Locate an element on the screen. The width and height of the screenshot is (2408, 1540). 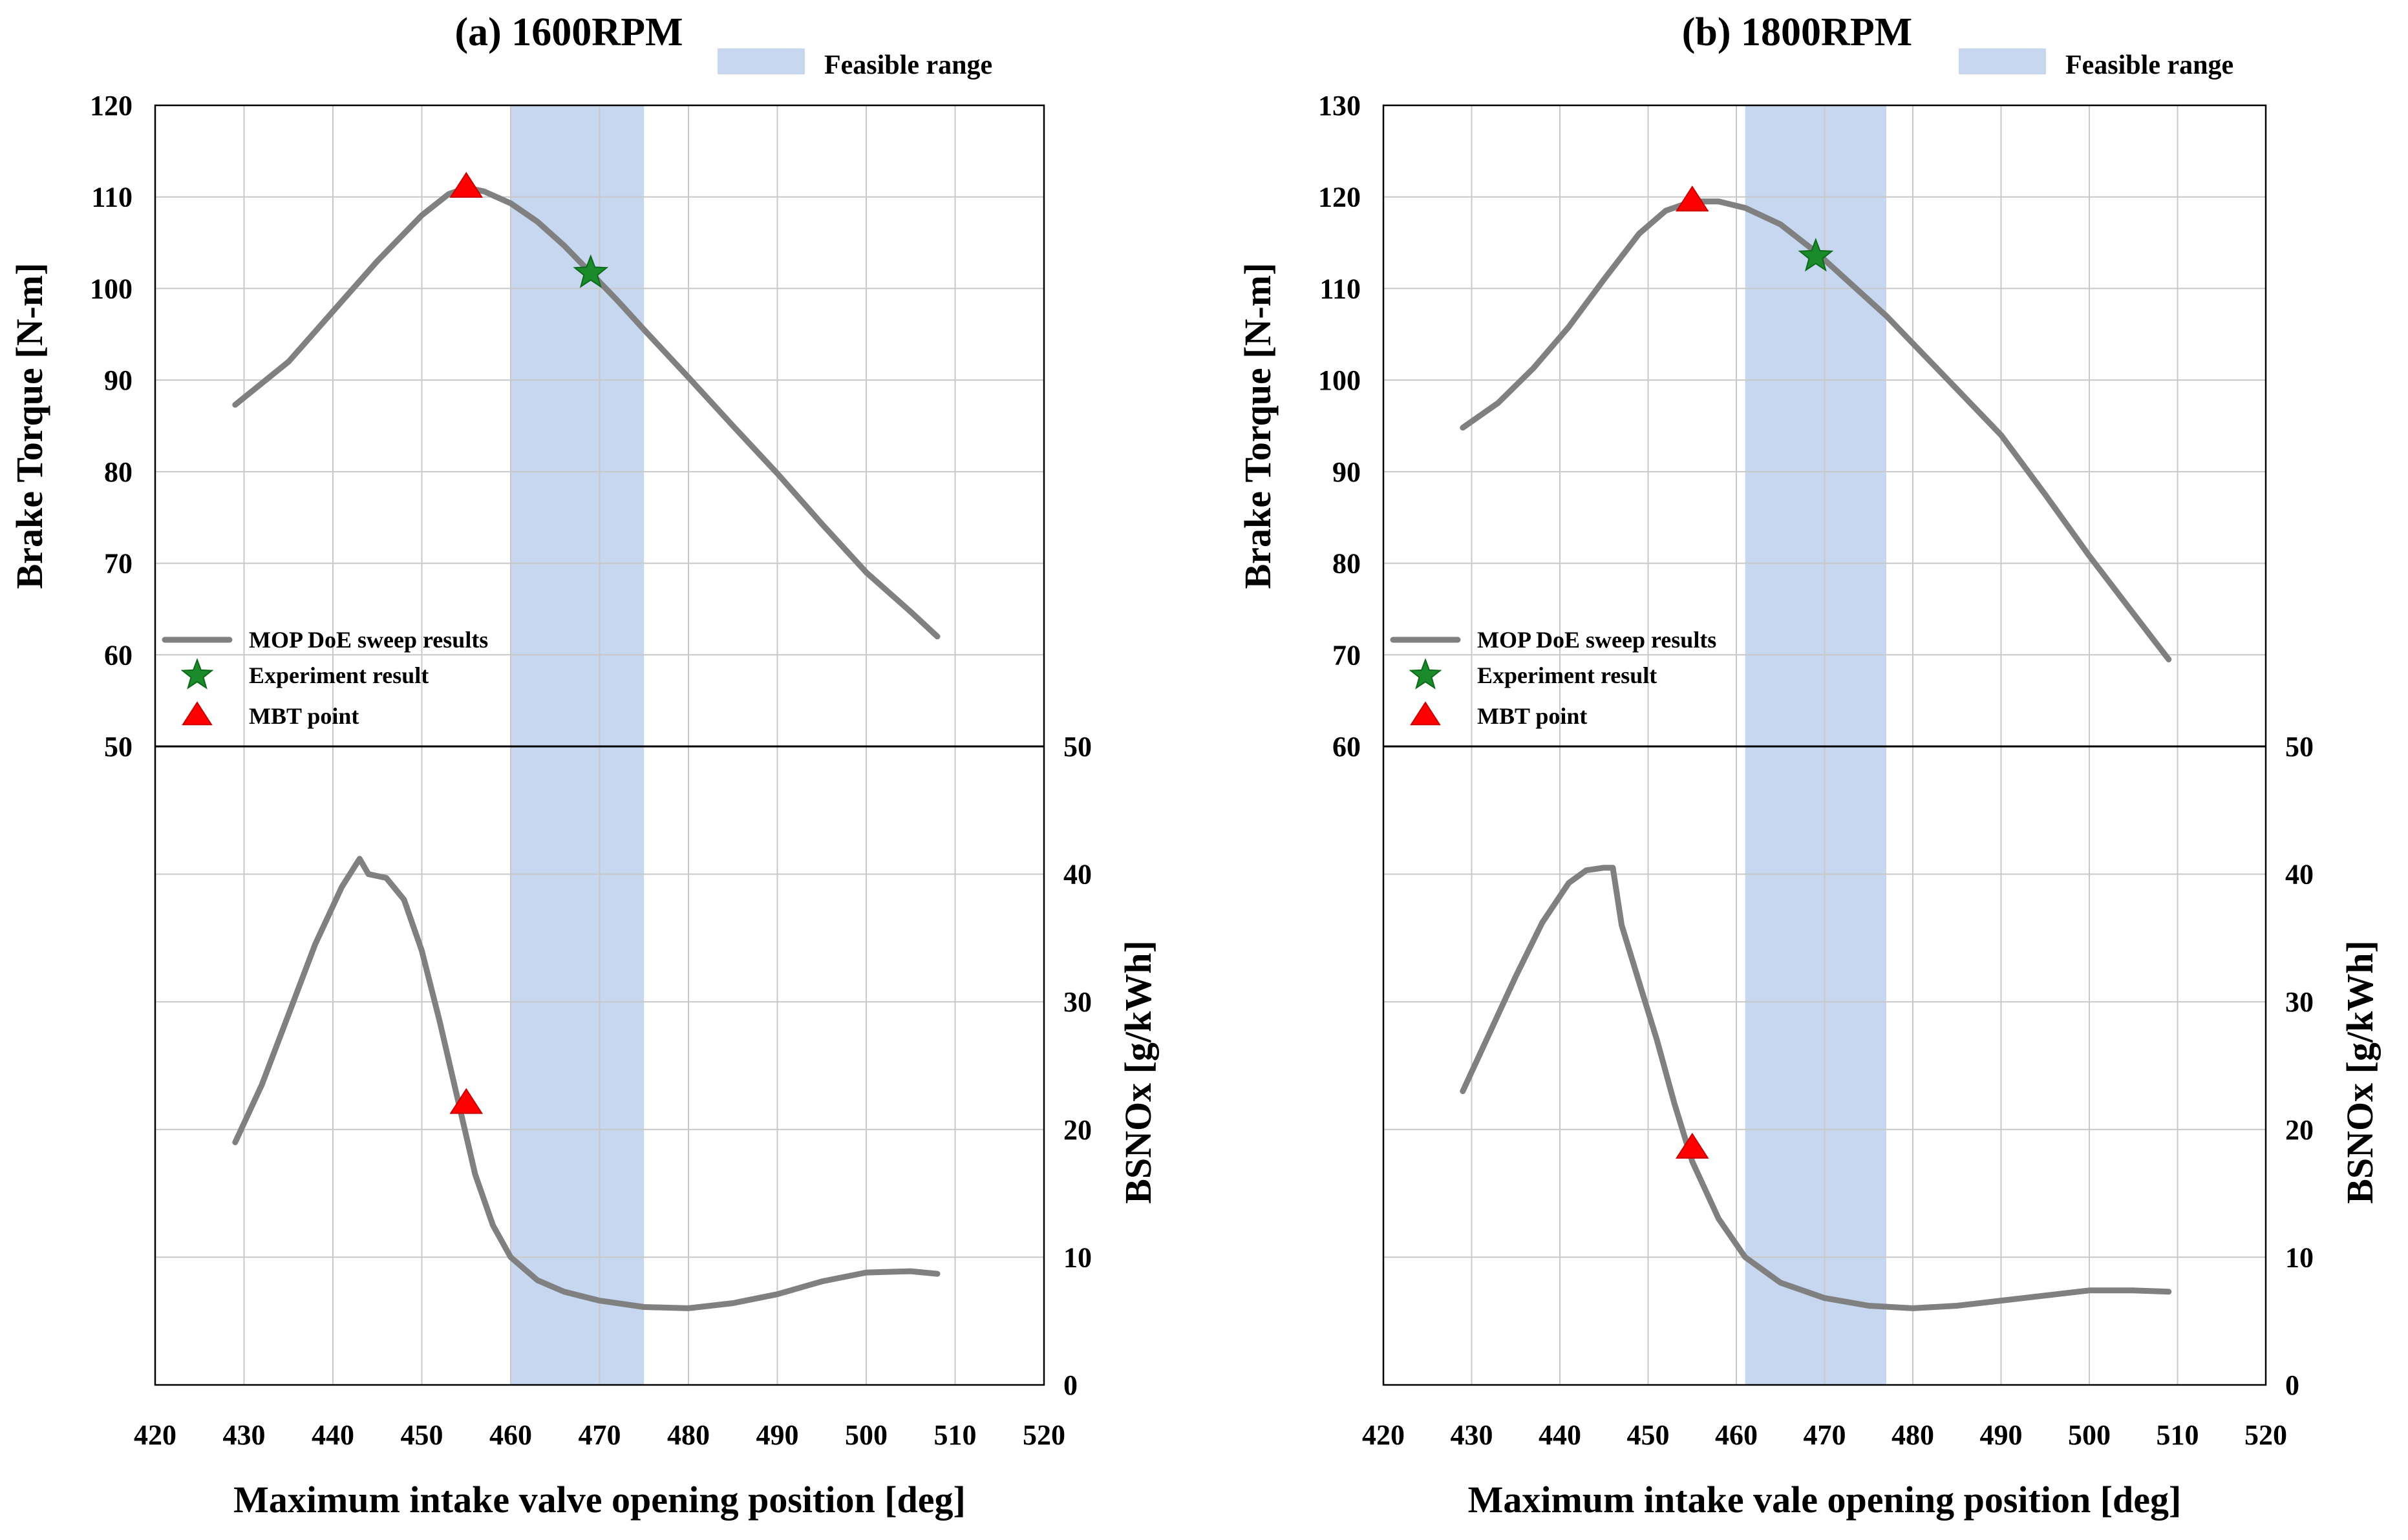
y-tick-label-top: 130 is located at coordinates (1339, 105).